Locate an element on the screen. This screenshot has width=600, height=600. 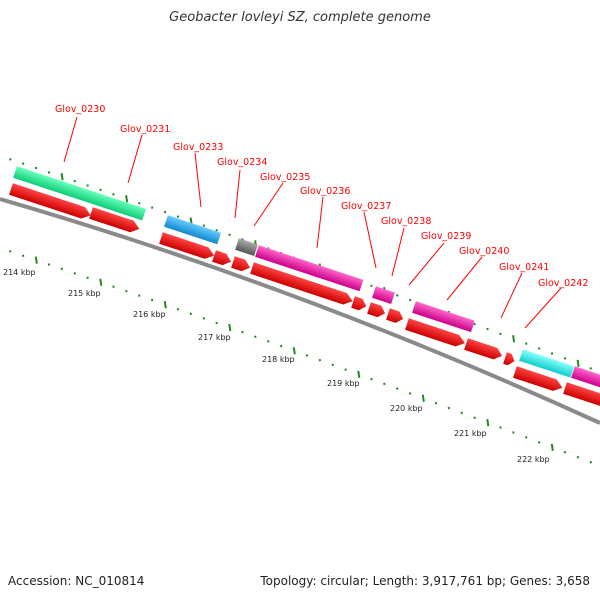
scale-label: 222 kbp is located at coordinates (533, 459).